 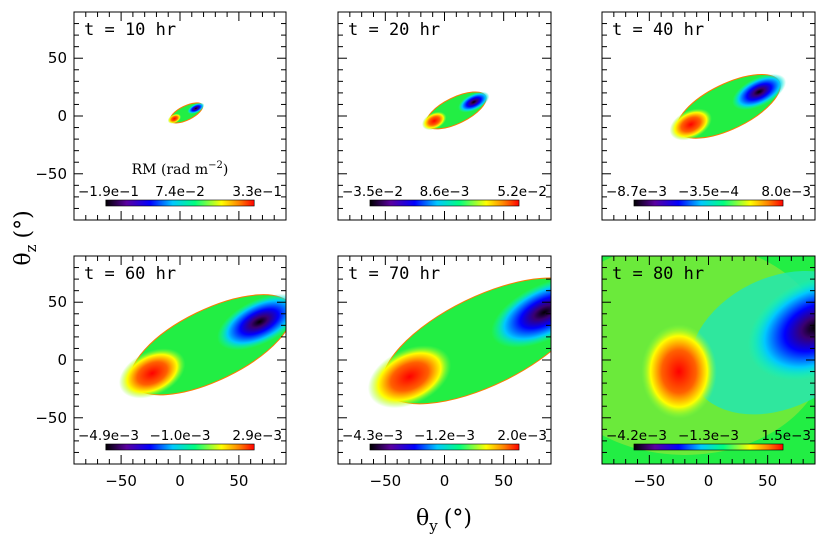 I want to click on colorbar-title-close: ), so click(x=225, y=170).